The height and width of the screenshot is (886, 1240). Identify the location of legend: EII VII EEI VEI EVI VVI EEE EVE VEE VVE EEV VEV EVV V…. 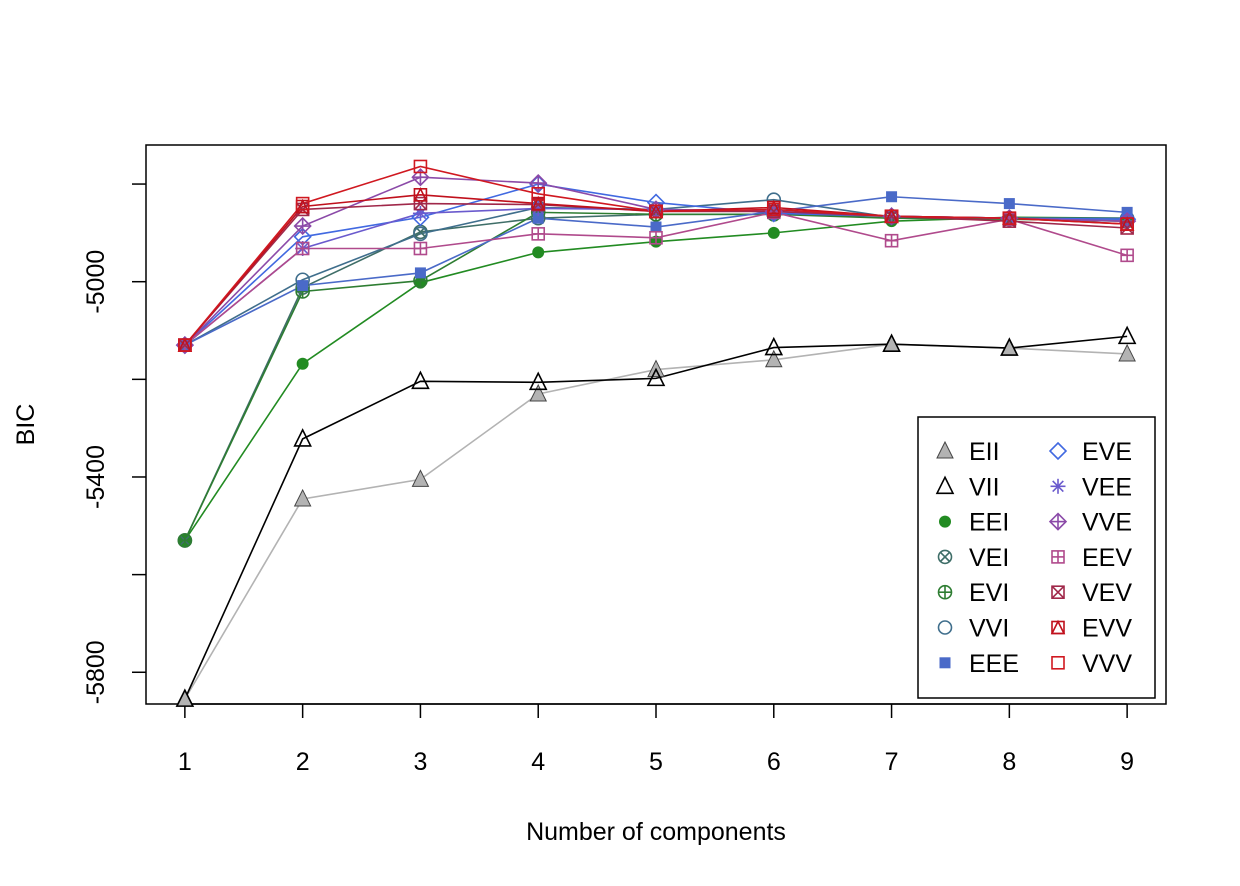
(1036, 557).